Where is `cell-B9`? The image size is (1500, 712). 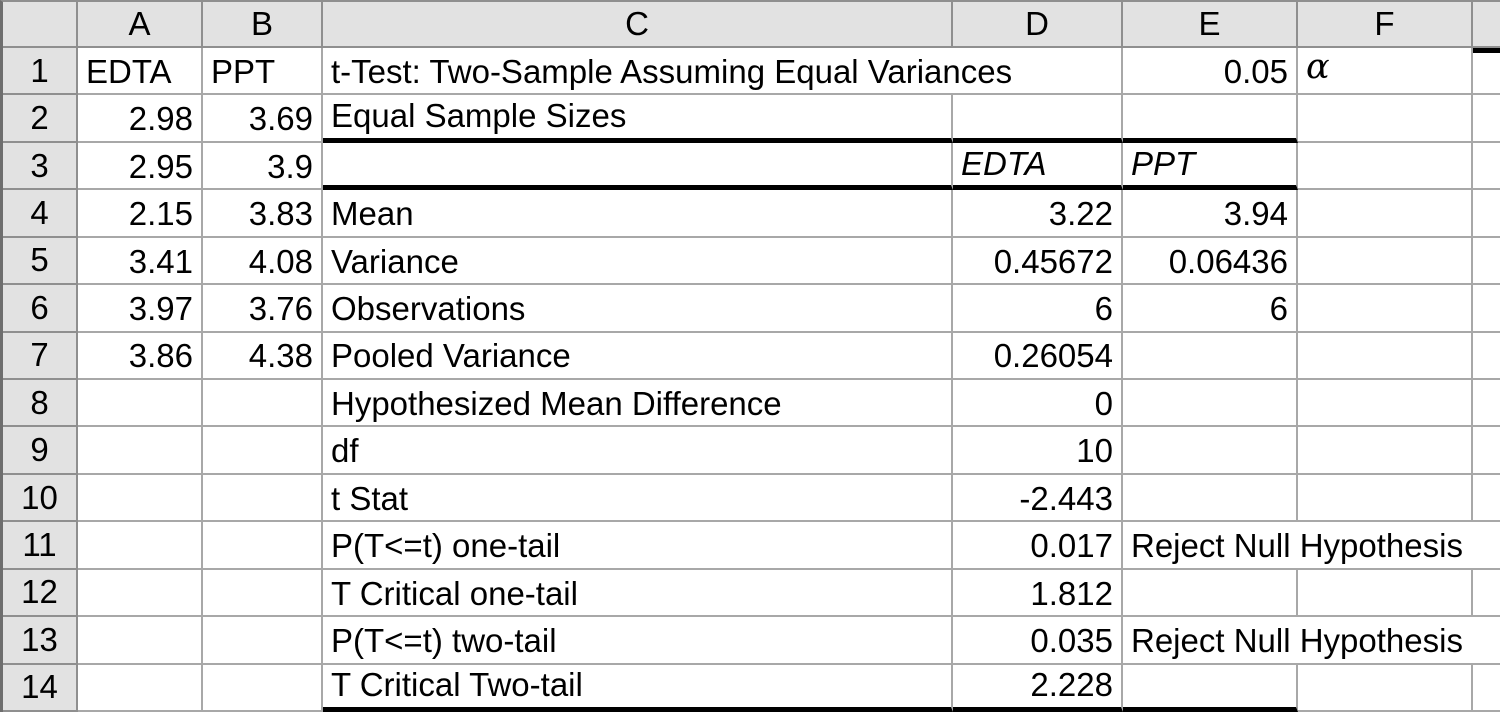
cell-B9 is located at coordinates (263, 451).